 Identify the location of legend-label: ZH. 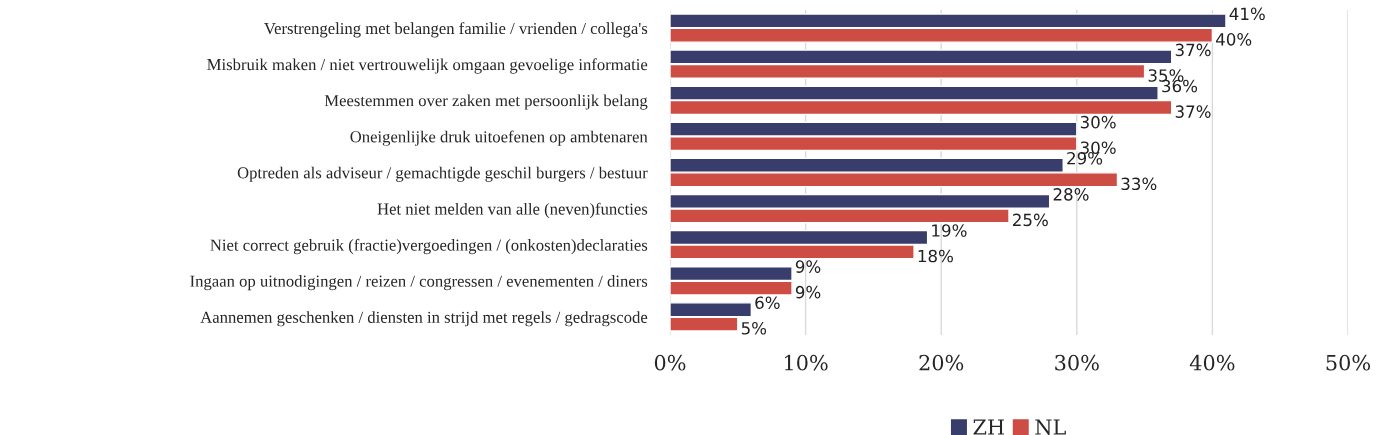
(988, 427).